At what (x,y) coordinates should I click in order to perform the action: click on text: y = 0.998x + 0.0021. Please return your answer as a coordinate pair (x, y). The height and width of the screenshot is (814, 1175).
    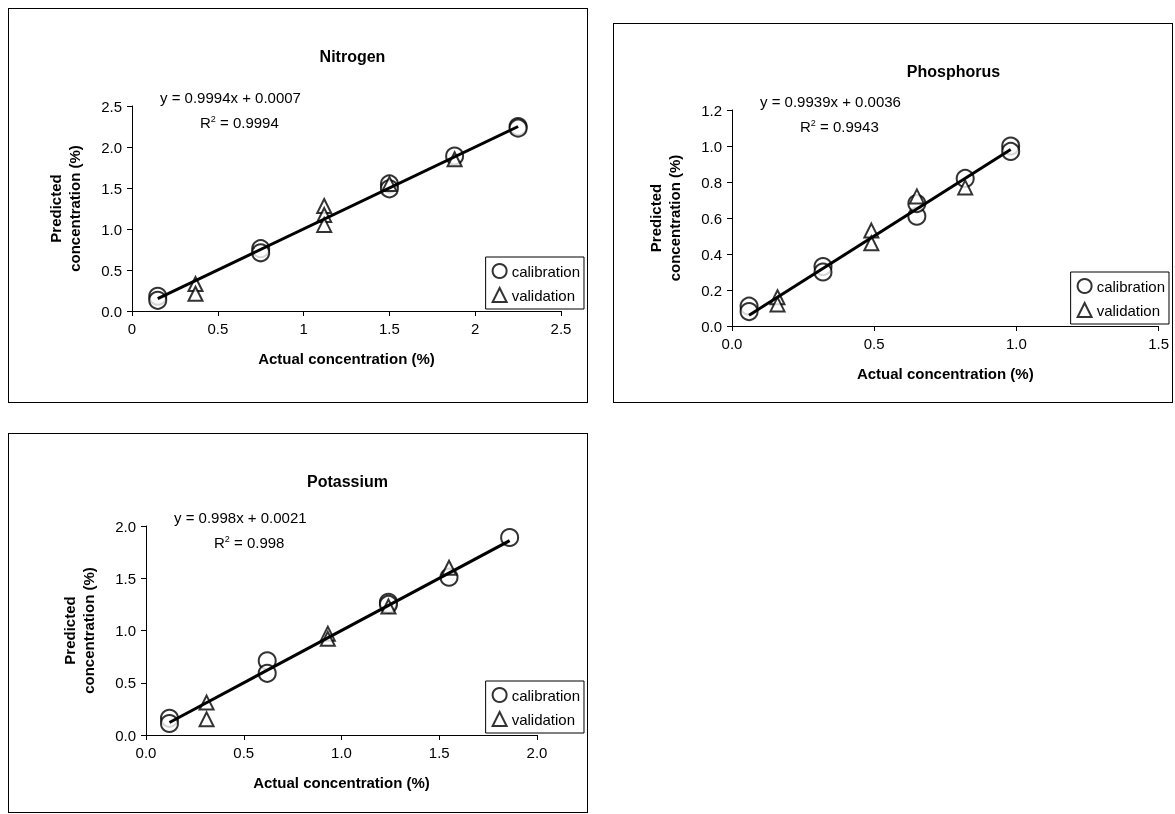
    Looking at the image, I should click on (240, 517).